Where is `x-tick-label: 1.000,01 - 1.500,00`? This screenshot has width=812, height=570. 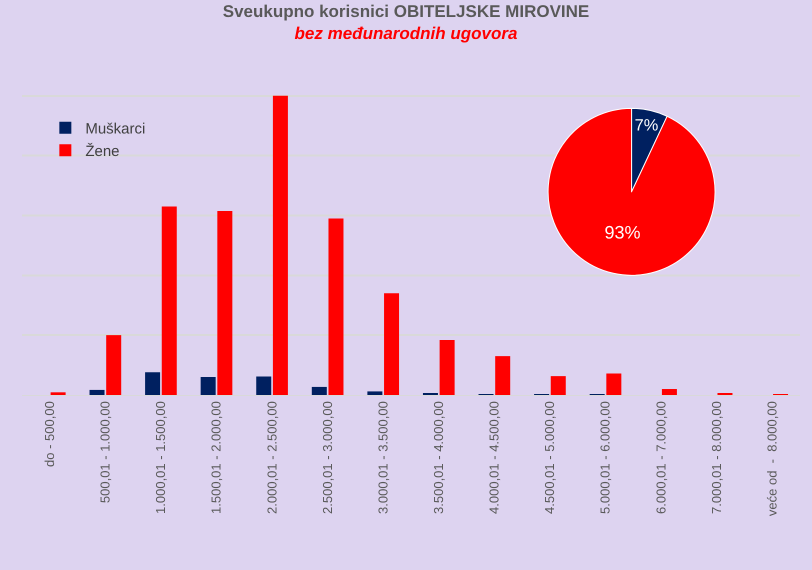 x-tick-label: 1.000,01 - 1.500,00 is located at coordinates (160, 457).